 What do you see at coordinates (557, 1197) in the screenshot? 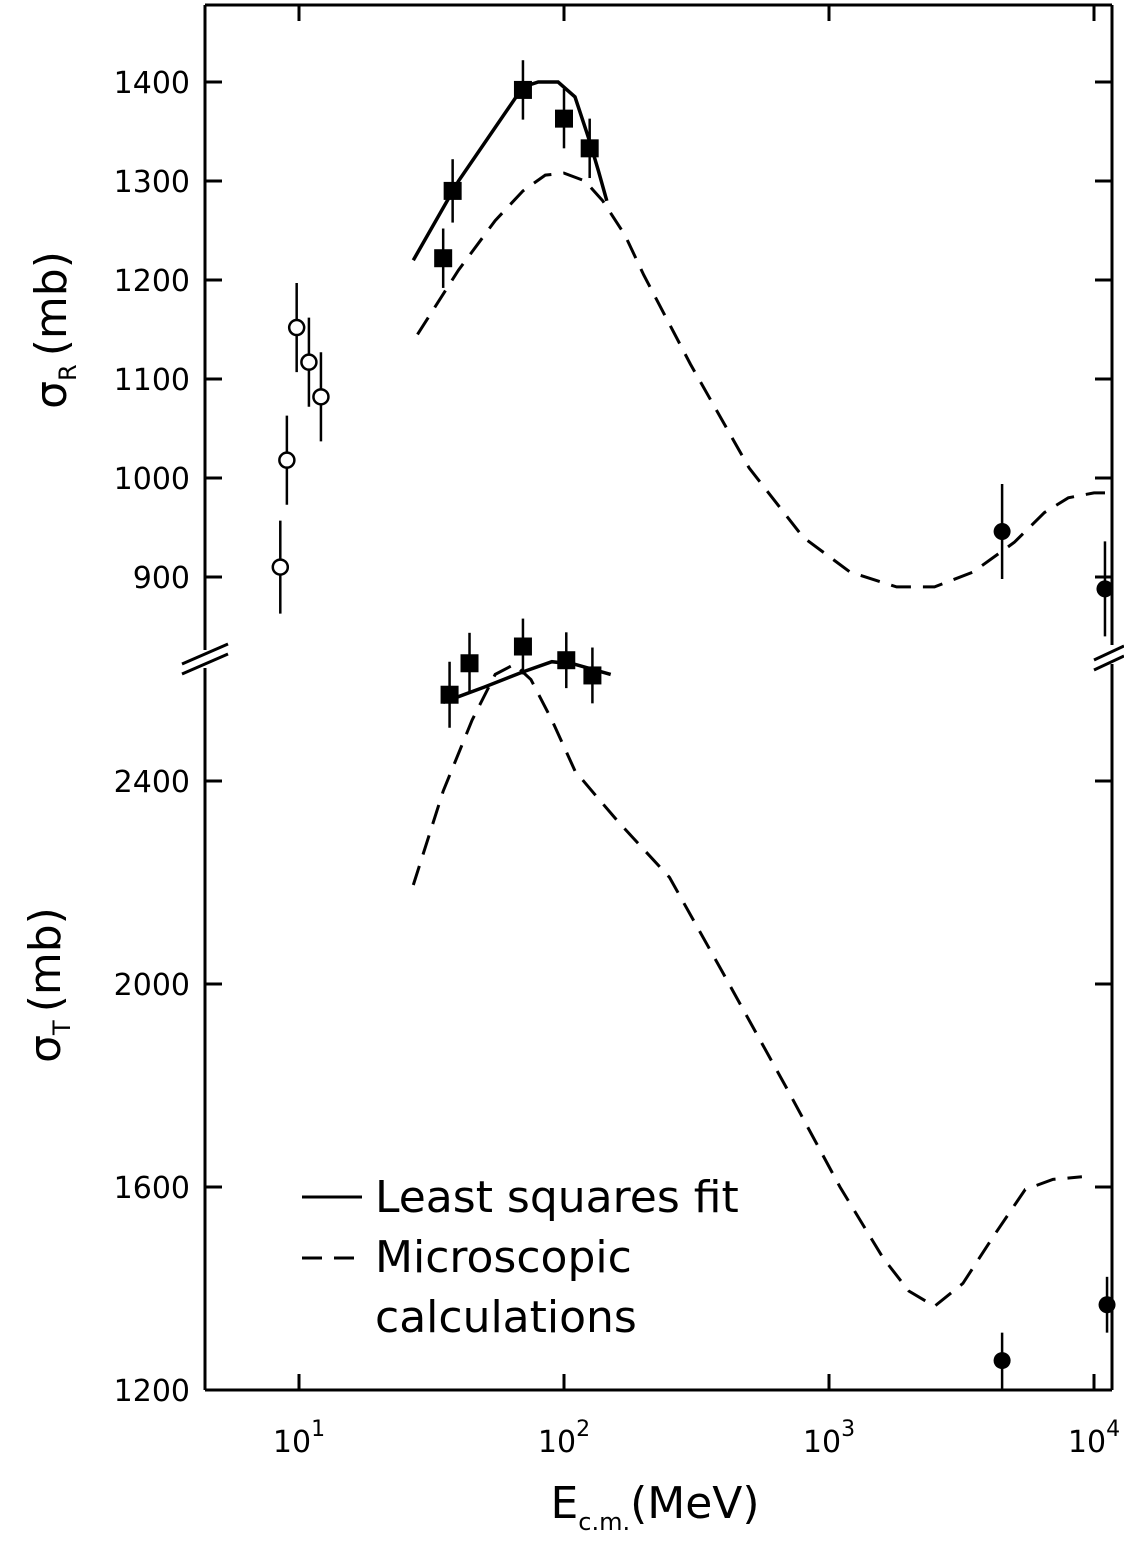
I see `legend-label-least-squares: Least squares fit` at bounding box center [557, 1197].